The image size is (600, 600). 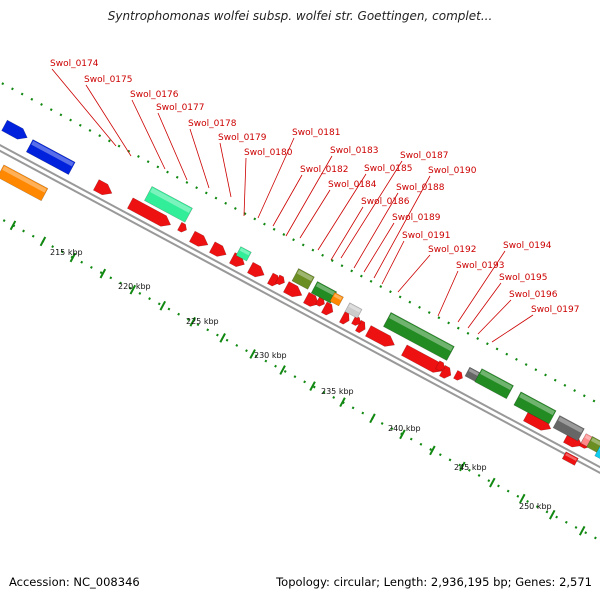 I want to click on accession-text: Accession: NC_008346, so click(x=74, y=582).